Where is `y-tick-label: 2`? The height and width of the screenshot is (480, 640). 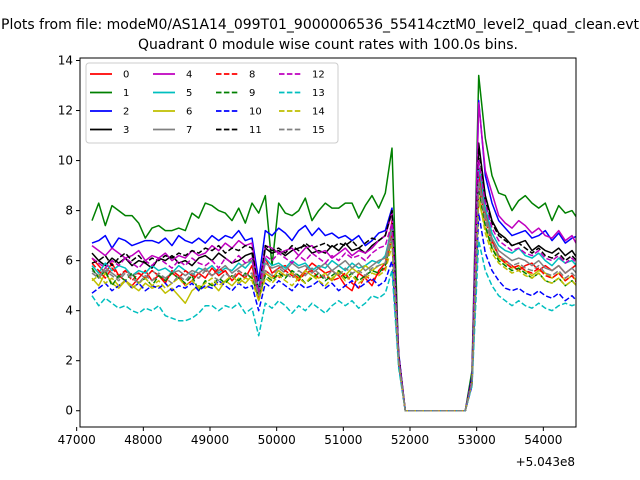
y-tick-label: 2 is located at coordinates (69, 361).